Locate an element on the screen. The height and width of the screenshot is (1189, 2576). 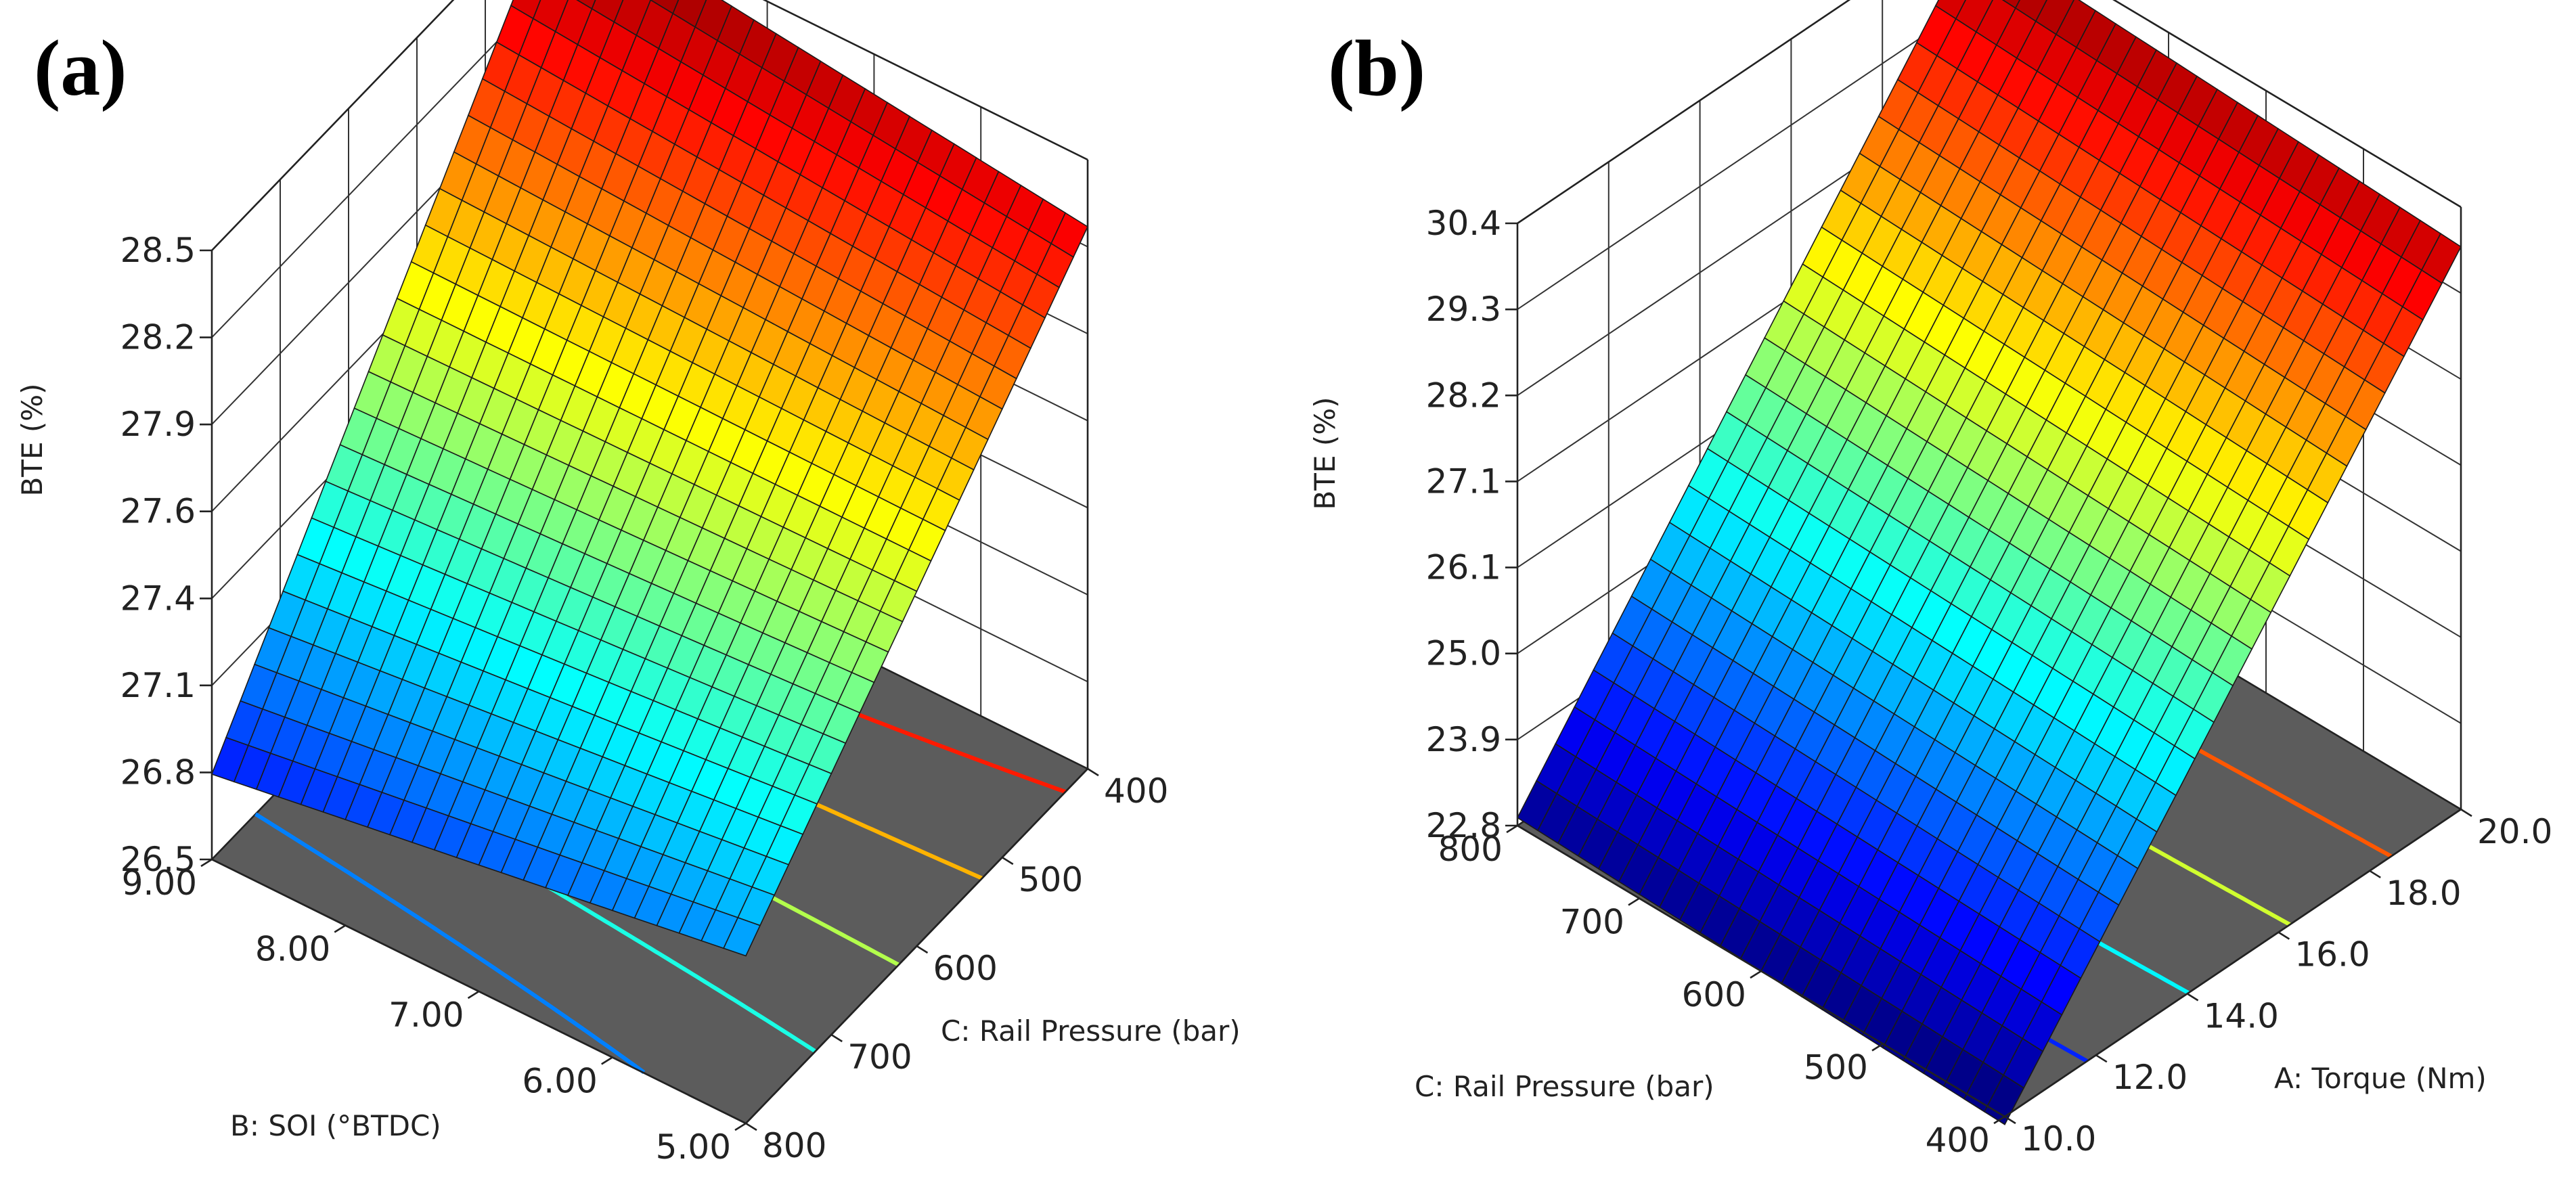
y-tick-label: 18.0 is located at coordinates (2423, 893).